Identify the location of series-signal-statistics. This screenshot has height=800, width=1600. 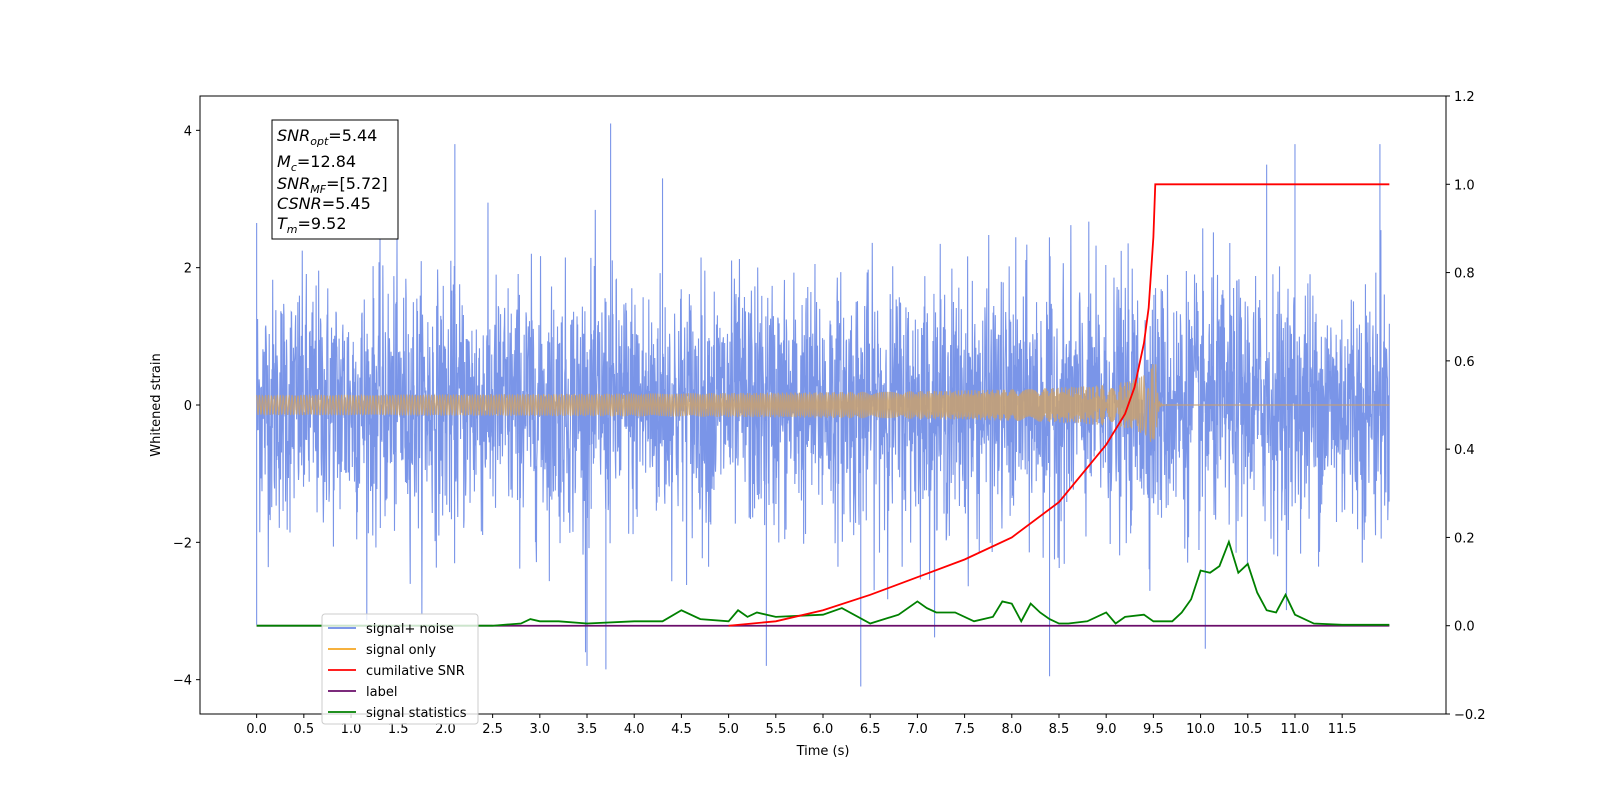
(823, 583).